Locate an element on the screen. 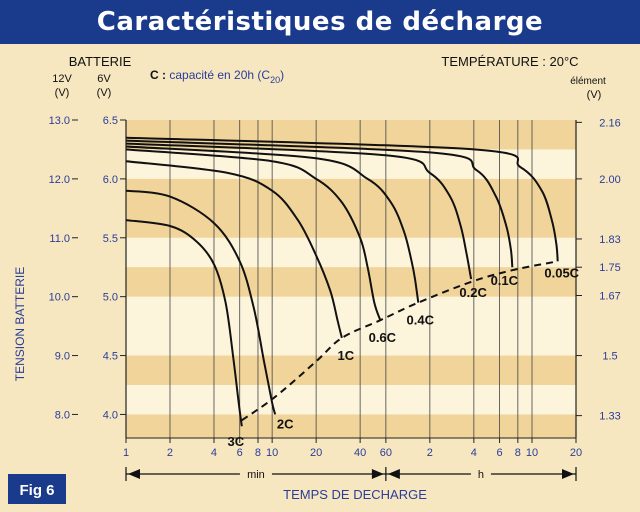 The width and height of the screenshot is (640, 512). series-line-0.2C is located at coordinates (299, 211).